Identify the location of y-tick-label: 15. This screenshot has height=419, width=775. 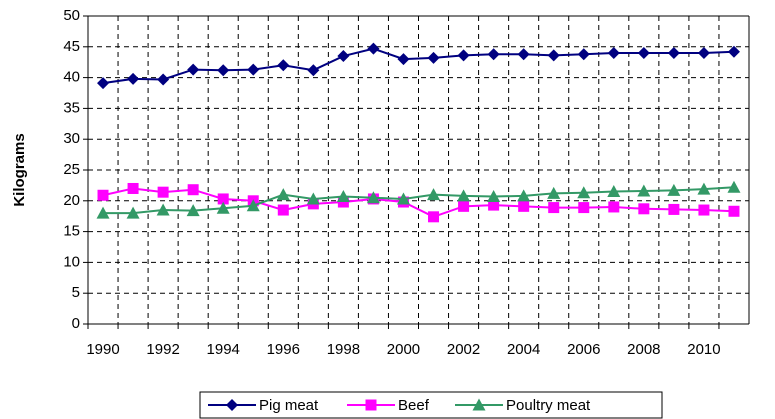
(71, 231).